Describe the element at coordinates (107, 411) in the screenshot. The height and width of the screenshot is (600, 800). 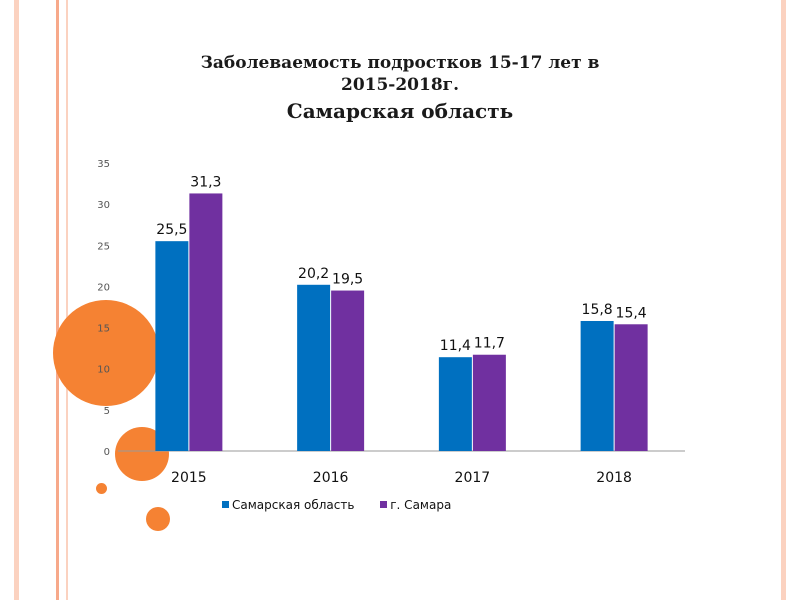
I see `y-tick-label-1: 5` at that location.